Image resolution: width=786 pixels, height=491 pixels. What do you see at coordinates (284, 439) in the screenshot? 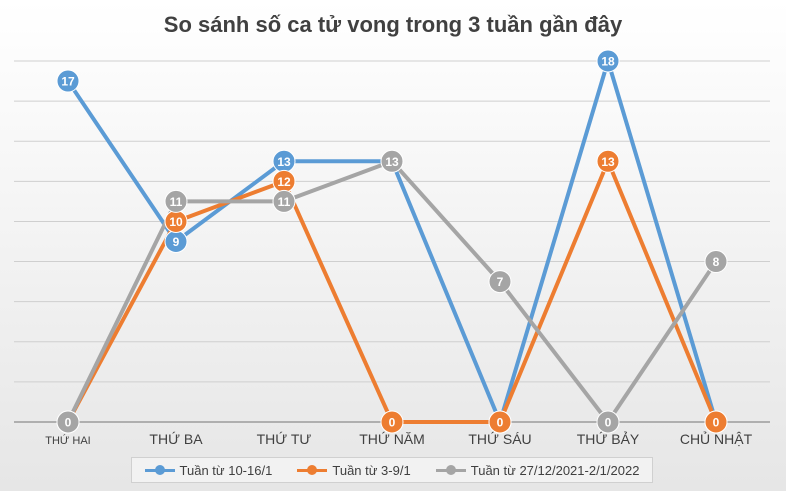
I see `x-tick-label: THỨ TƯ` at bounding box center [284, 439].